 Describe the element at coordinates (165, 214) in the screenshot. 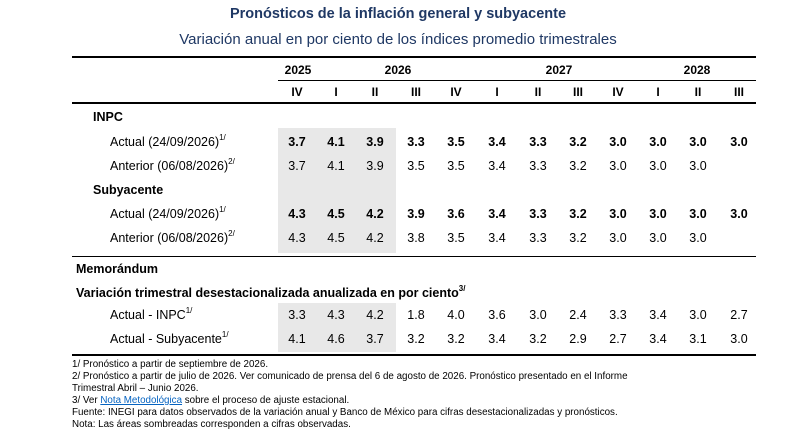

I see `row-label-text: Actual (24/09/2026)` at that location.